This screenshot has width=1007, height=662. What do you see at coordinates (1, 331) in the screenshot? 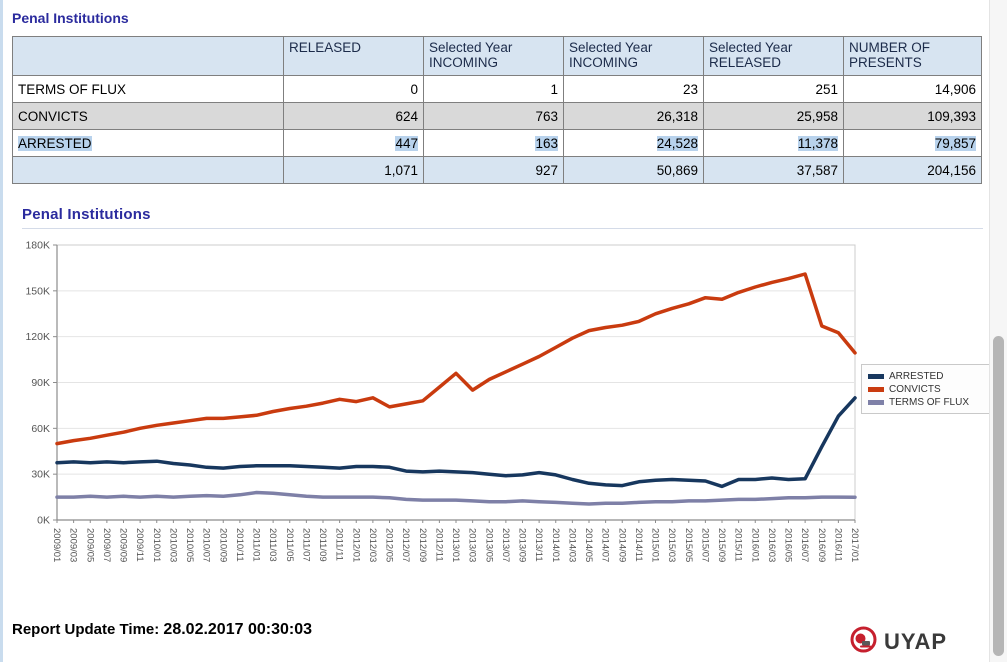
I see `panel-left-border` at bounding box center [1, 331].